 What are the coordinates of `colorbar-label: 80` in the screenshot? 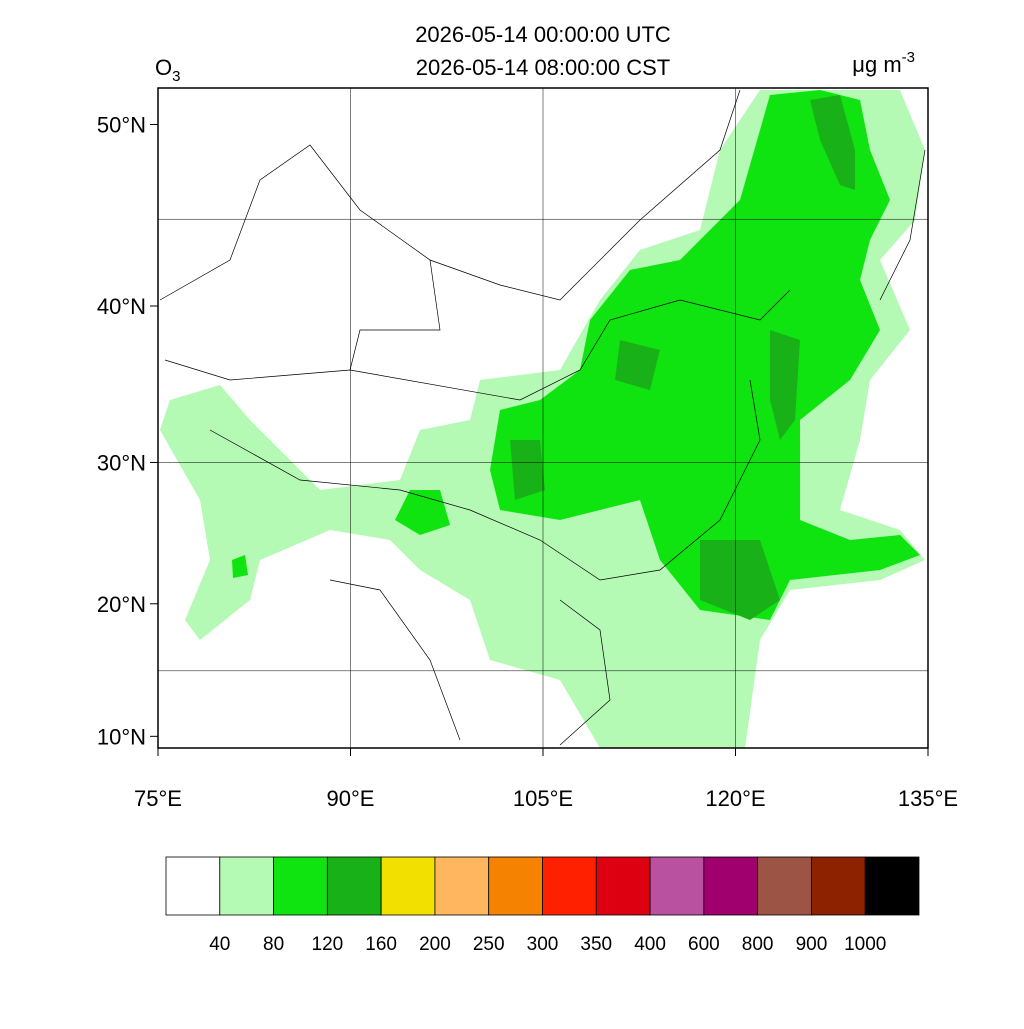 It's located at (273, 944).